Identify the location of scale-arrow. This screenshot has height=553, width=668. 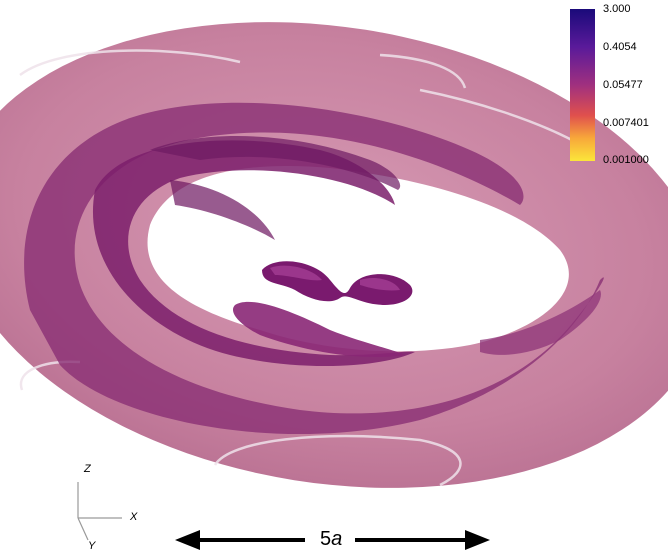
(332, 540).